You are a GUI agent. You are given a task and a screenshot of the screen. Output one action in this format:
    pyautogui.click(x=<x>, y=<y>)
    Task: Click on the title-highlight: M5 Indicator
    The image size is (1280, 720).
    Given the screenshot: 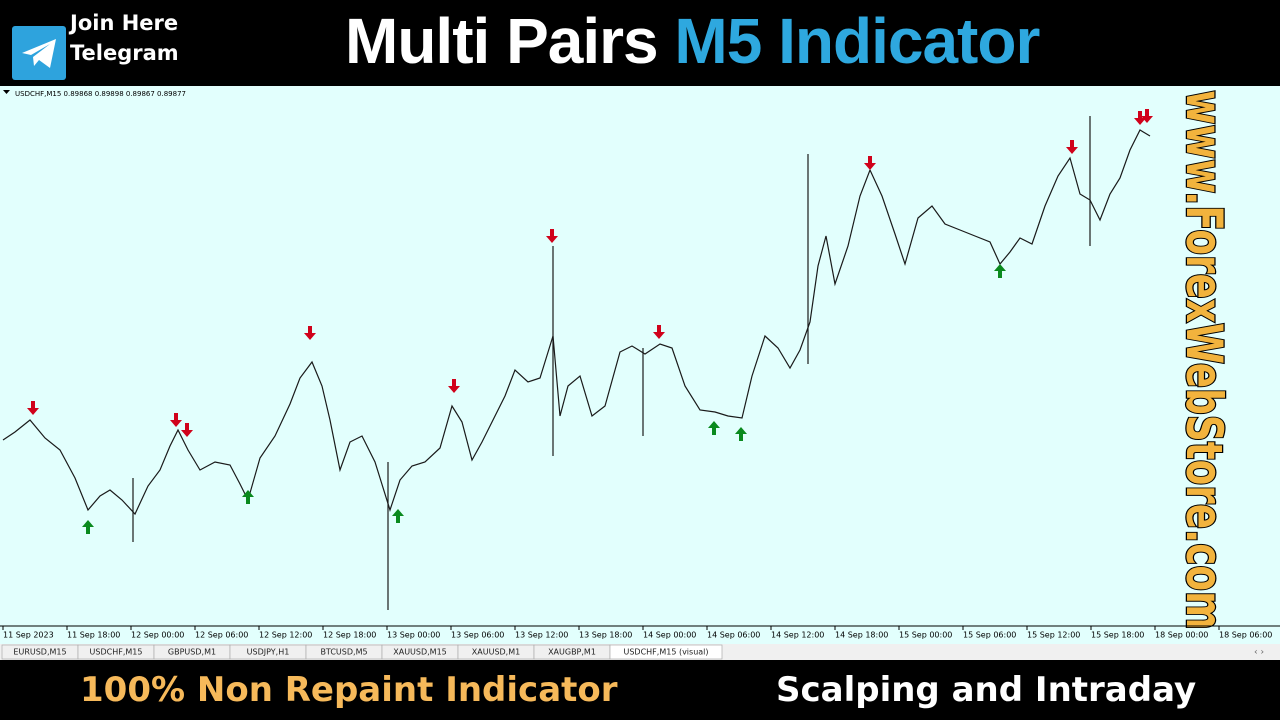 What is the action you would take?
    pyautogui.click(x=857, y=41)
    